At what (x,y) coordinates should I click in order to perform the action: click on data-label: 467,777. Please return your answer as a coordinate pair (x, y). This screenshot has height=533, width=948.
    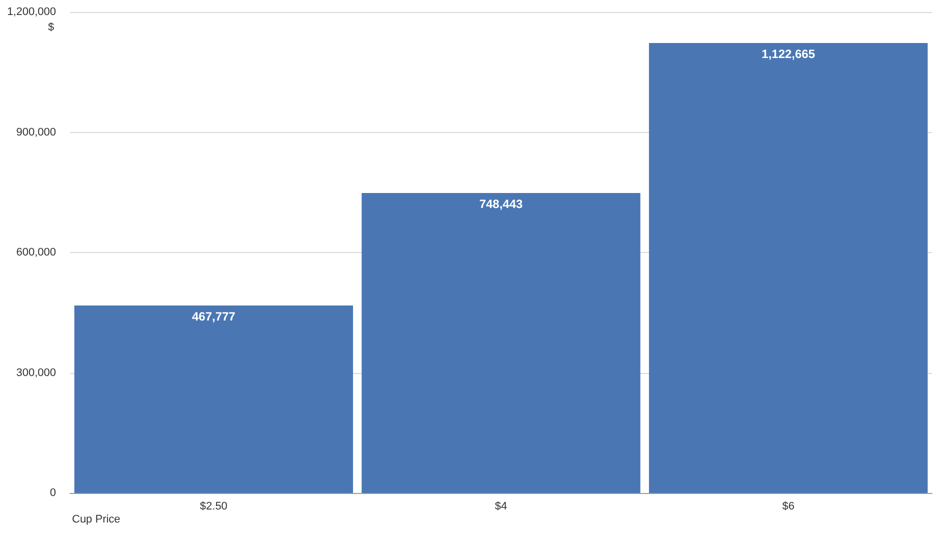
    Looking at the image, I should click on (214, 317).